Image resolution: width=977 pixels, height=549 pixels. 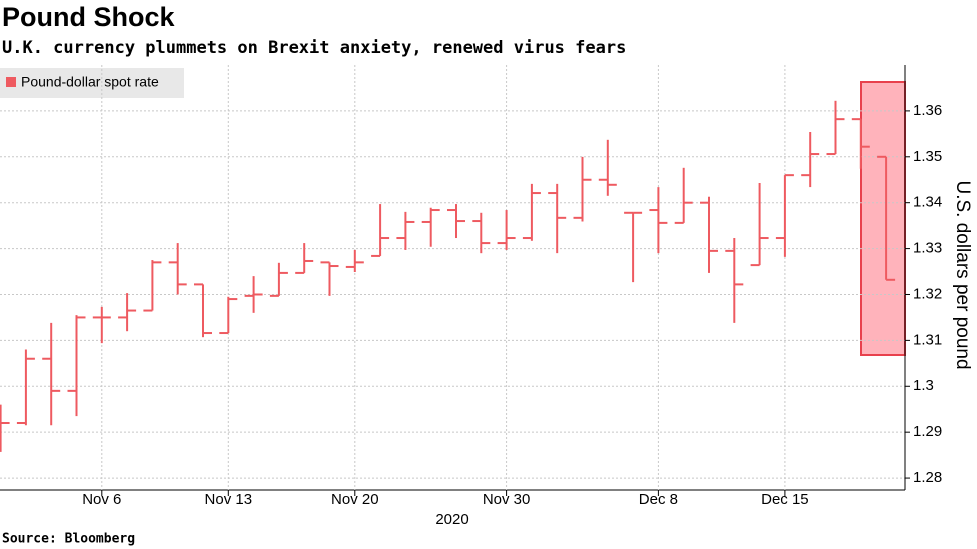 I want to click on y-tick-label: 1.34, so click(x=927, y=202).